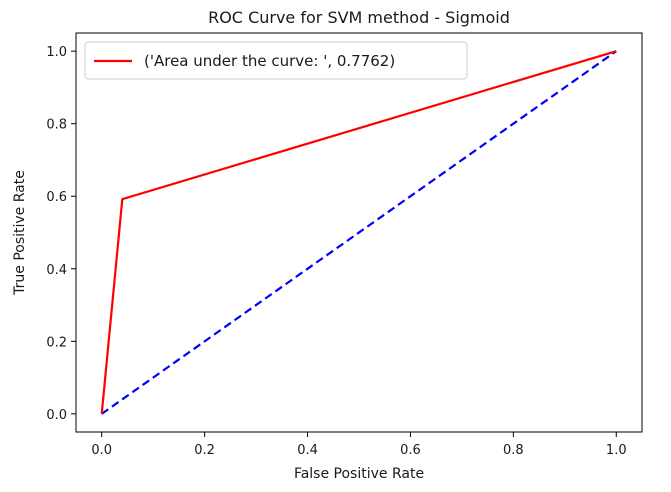  What do you see at coordinates (410, 450) in the screenshot?
I see `x-tick-label: 0.6` at bounding box center [410, 450].